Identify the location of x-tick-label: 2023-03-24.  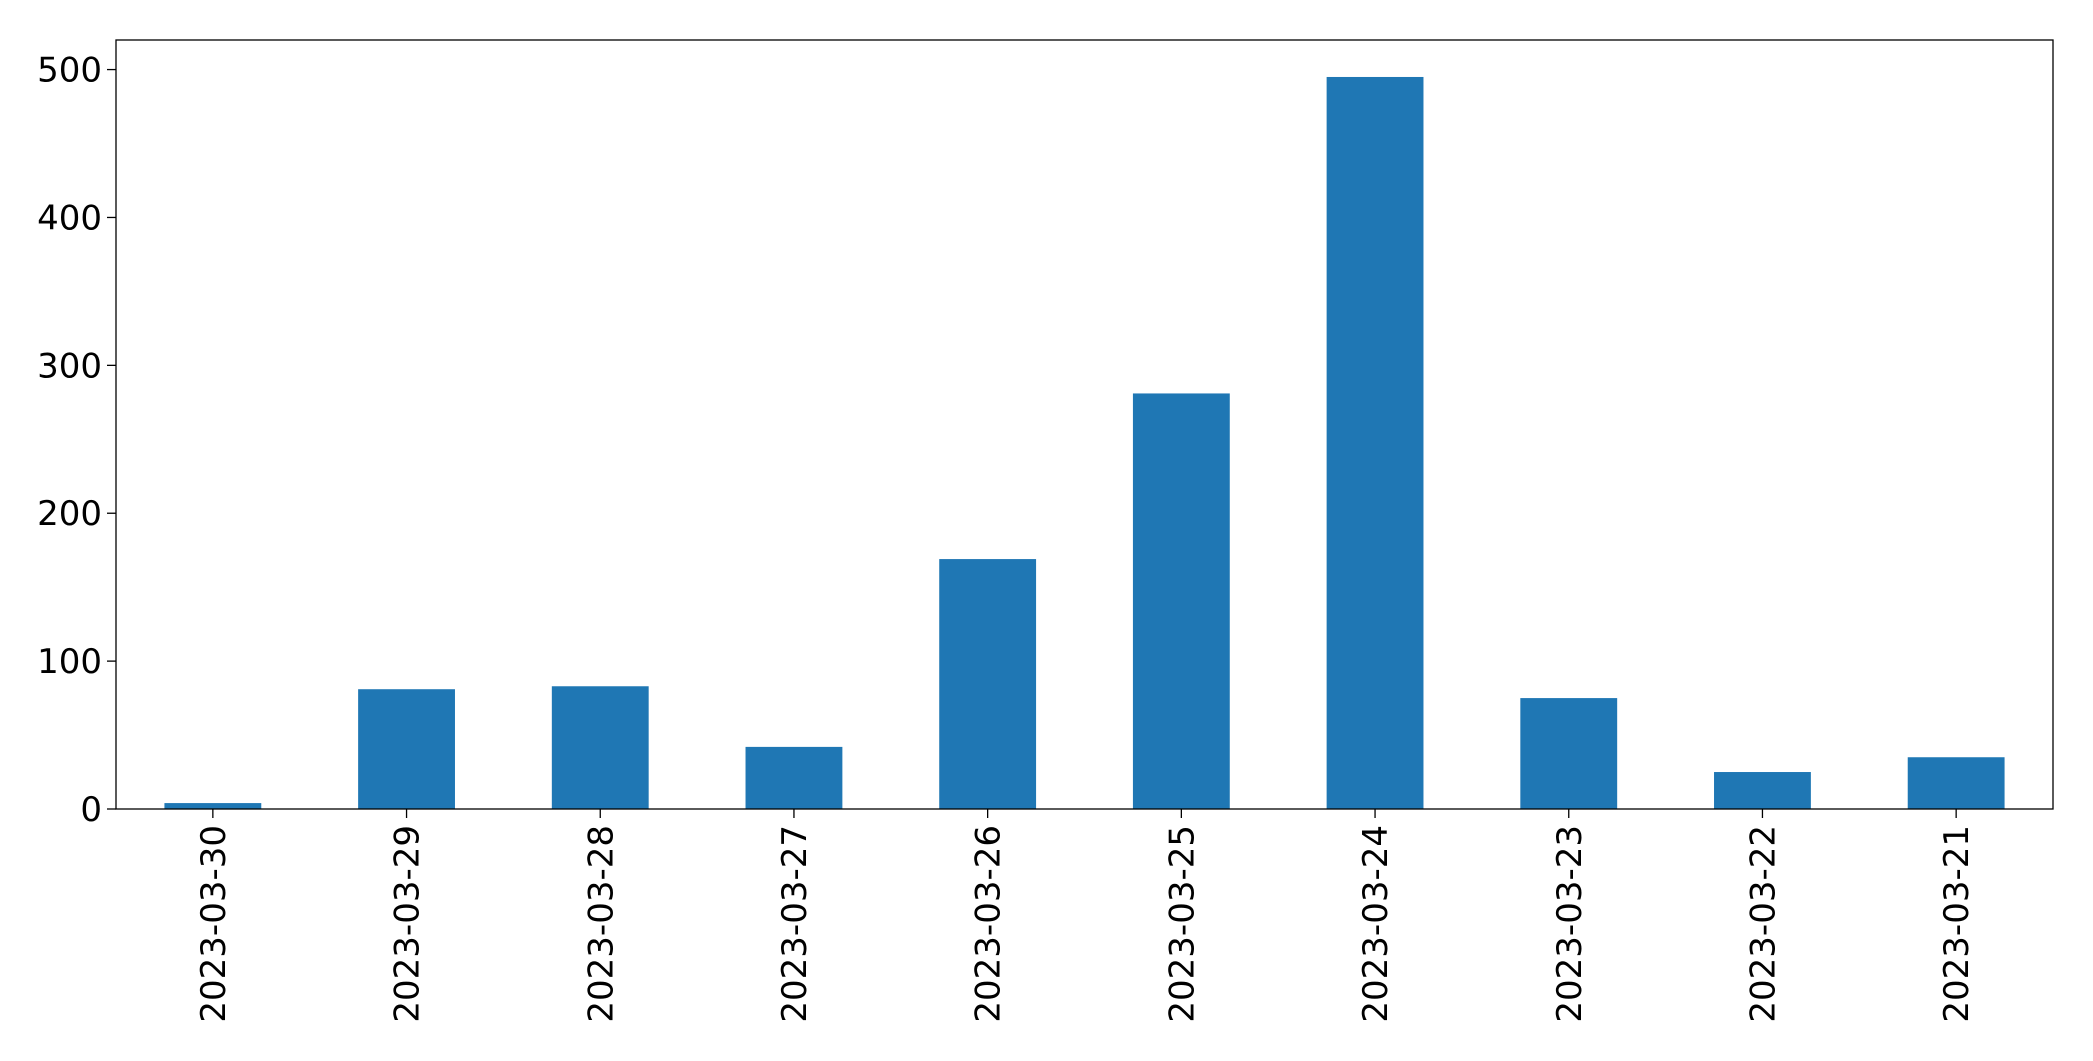
(1376, 924).